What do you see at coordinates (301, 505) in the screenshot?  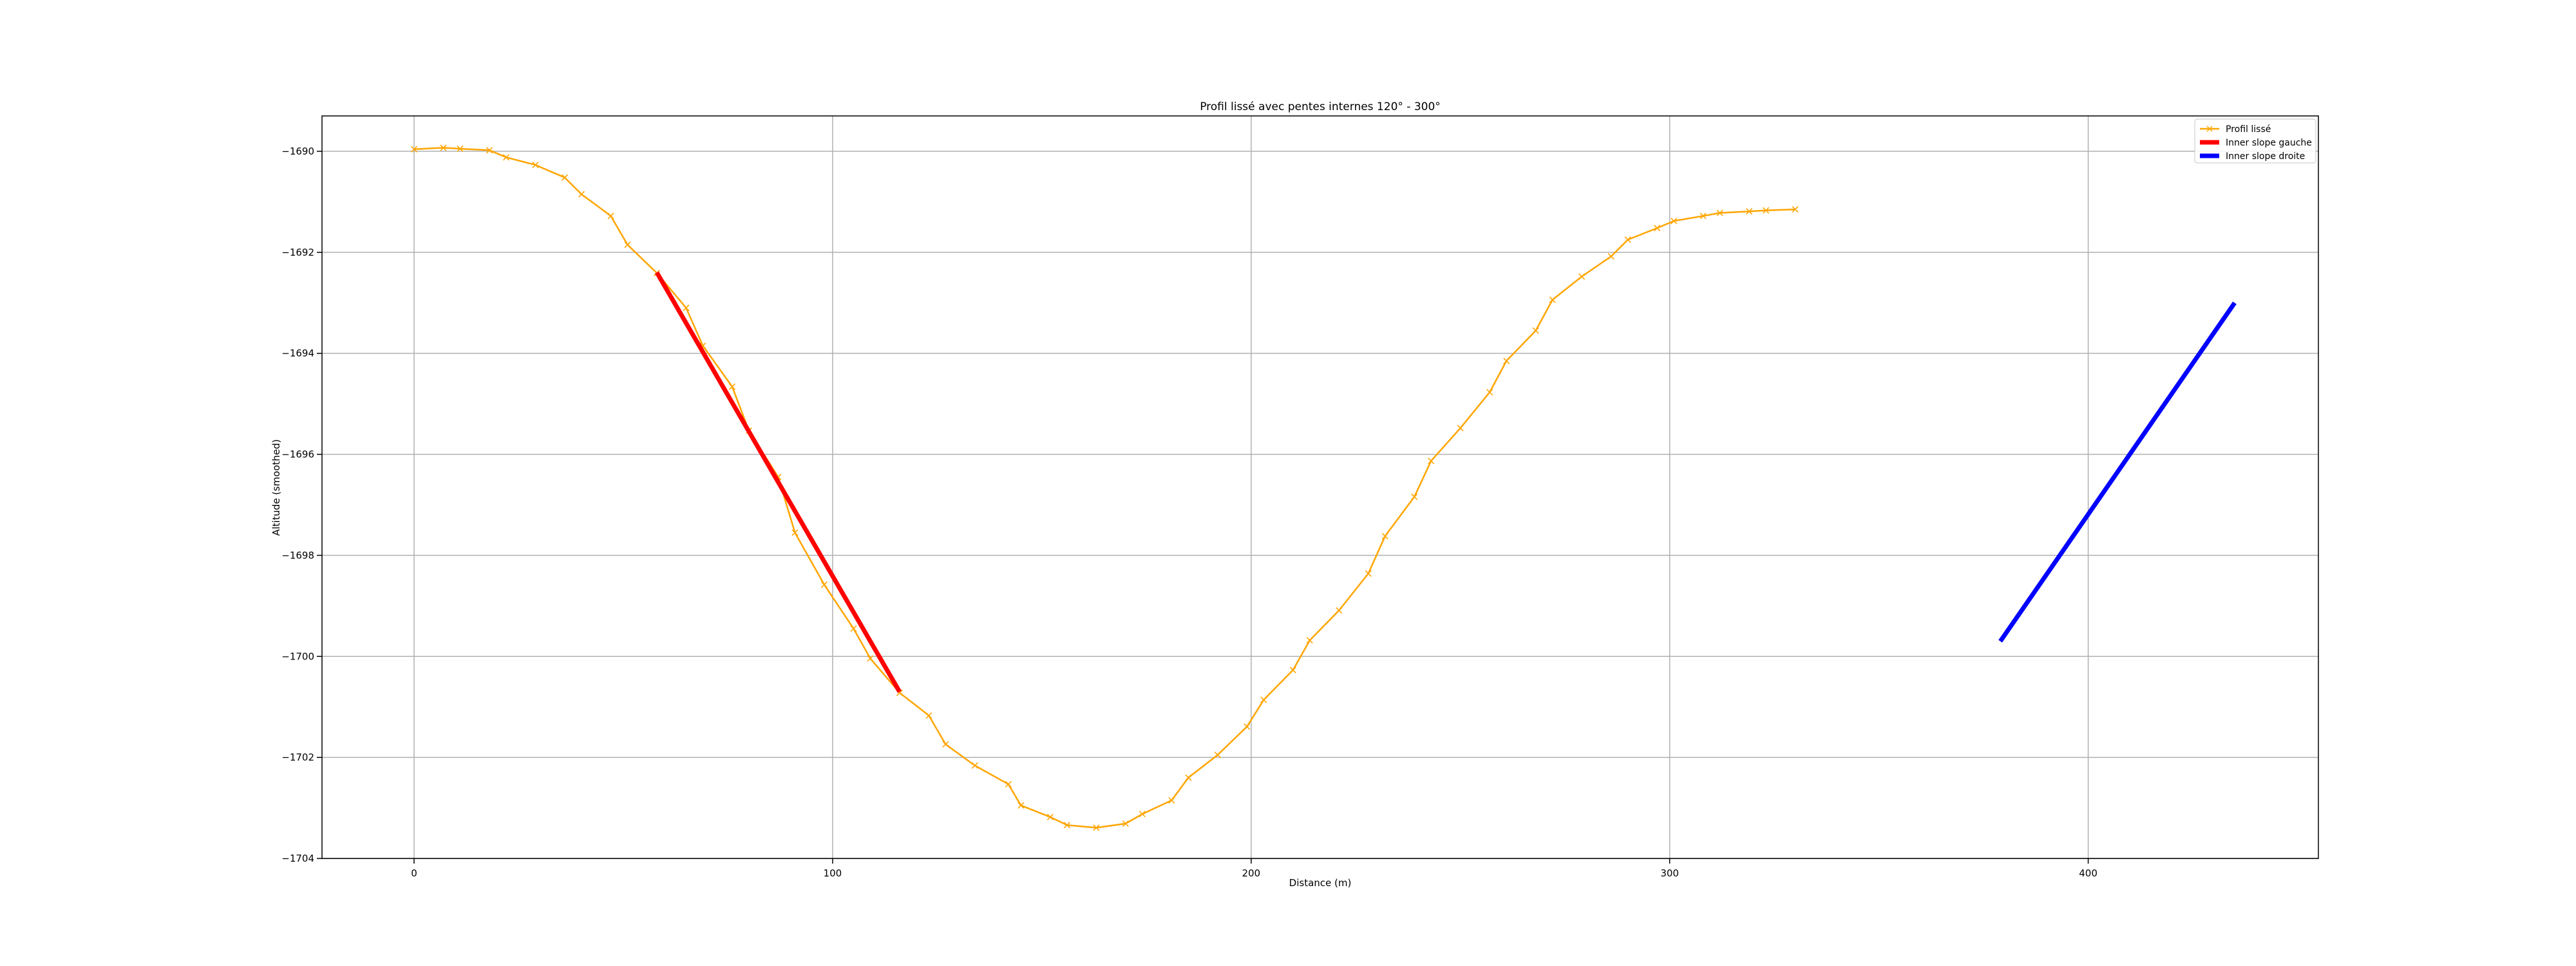 I see `y-axis-ticks: −1704 −1702 −1700 −1698 −1696 −1694 −1692 −1690` at bounding box center [301, 505].